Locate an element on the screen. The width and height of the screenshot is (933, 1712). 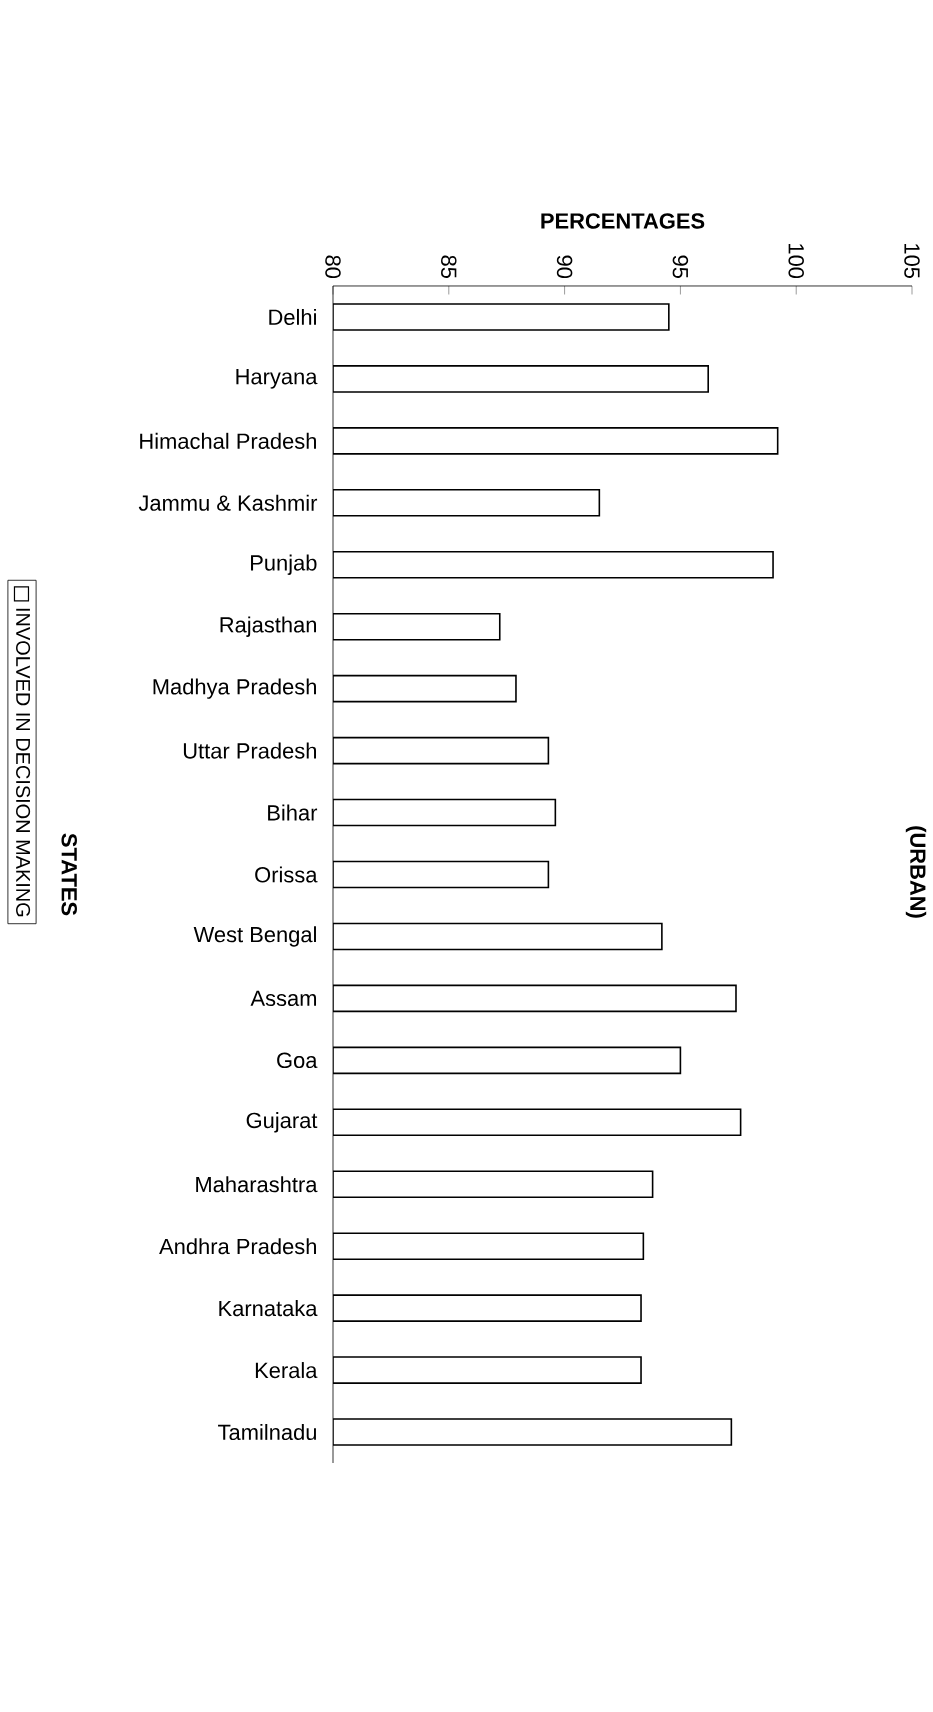
y-tick-label: Rajasthan is located at coordinates (268, 626).